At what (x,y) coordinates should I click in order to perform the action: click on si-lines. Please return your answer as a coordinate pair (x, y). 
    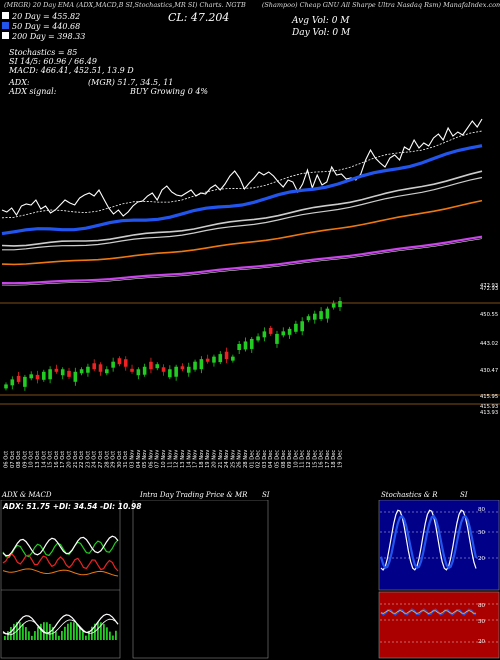
    Looking at the image, I should click on (439, 623).